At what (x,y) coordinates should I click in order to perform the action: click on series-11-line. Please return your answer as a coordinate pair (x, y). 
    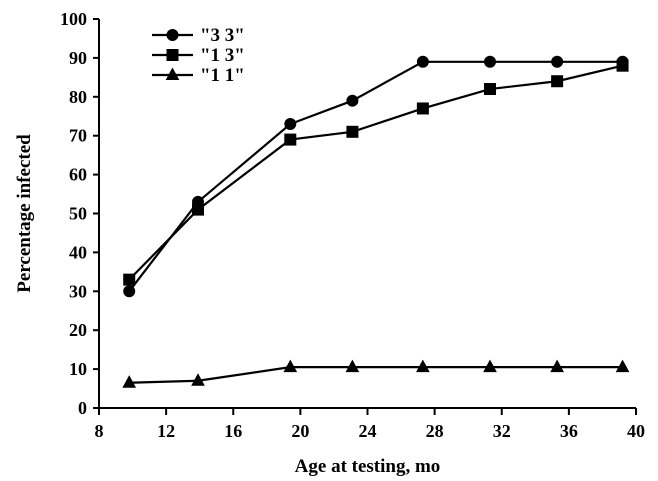
    Looking at the image, I should click on (376, 375).